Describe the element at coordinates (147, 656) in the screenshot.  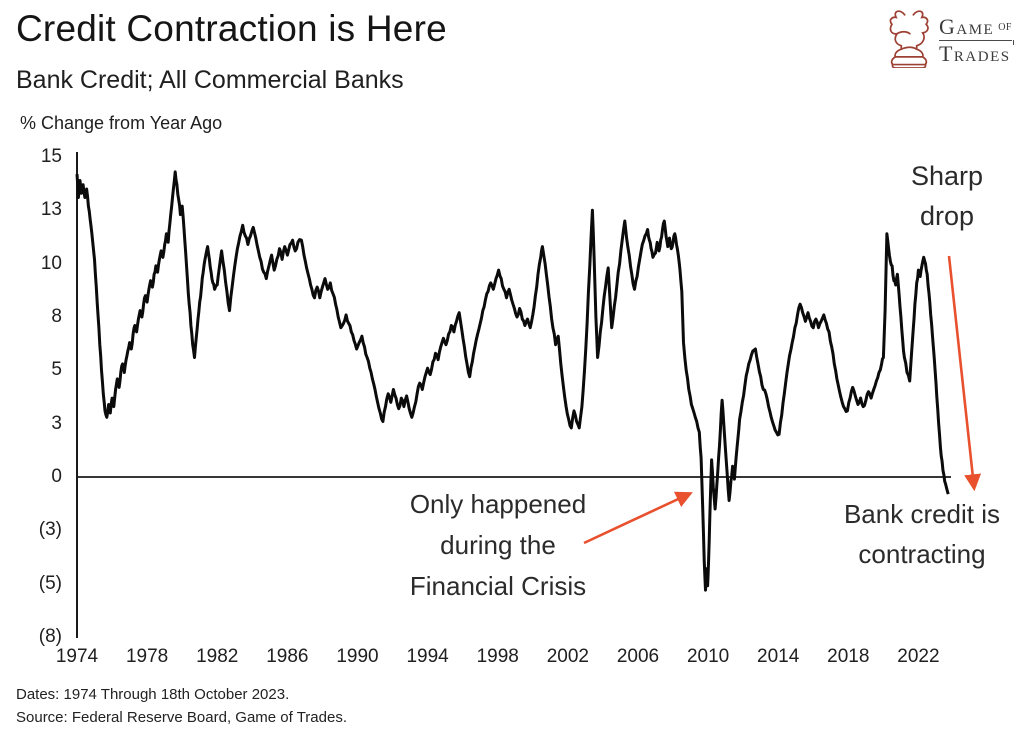
I see `x-tick-label: 1978` at that location.